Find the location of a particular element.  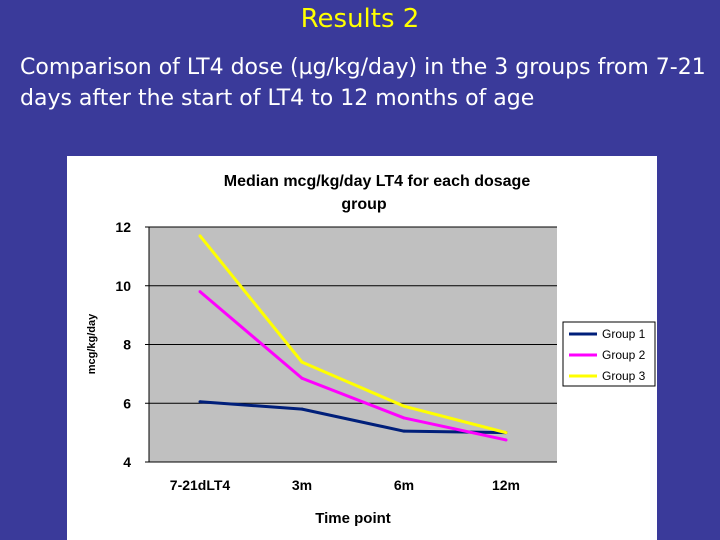

y-tick-label: 10 is located at coordinates (123, 286).